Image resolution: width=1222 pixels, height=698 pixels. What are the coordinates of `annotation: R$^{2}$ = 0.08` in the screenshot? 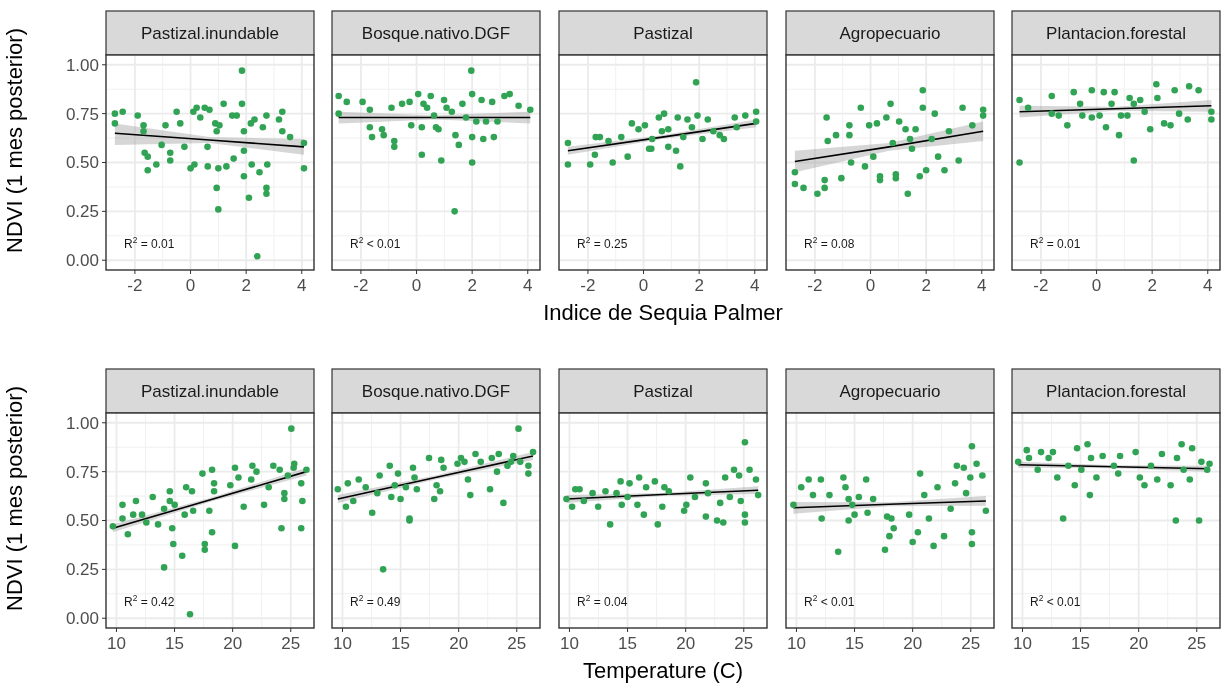 It's located at (829, 243).